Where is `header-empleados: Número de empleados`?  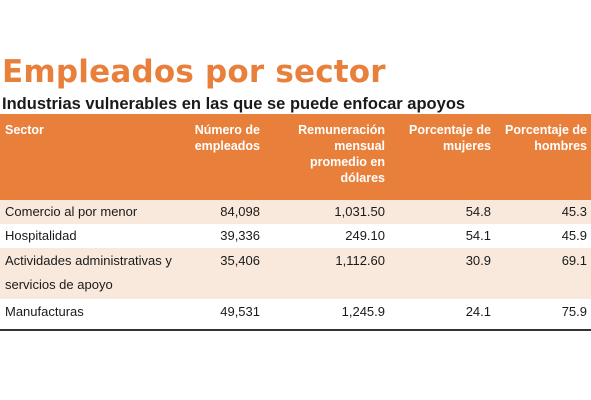 header-empleados: Número de empleados is located at coordinates (227, 138).